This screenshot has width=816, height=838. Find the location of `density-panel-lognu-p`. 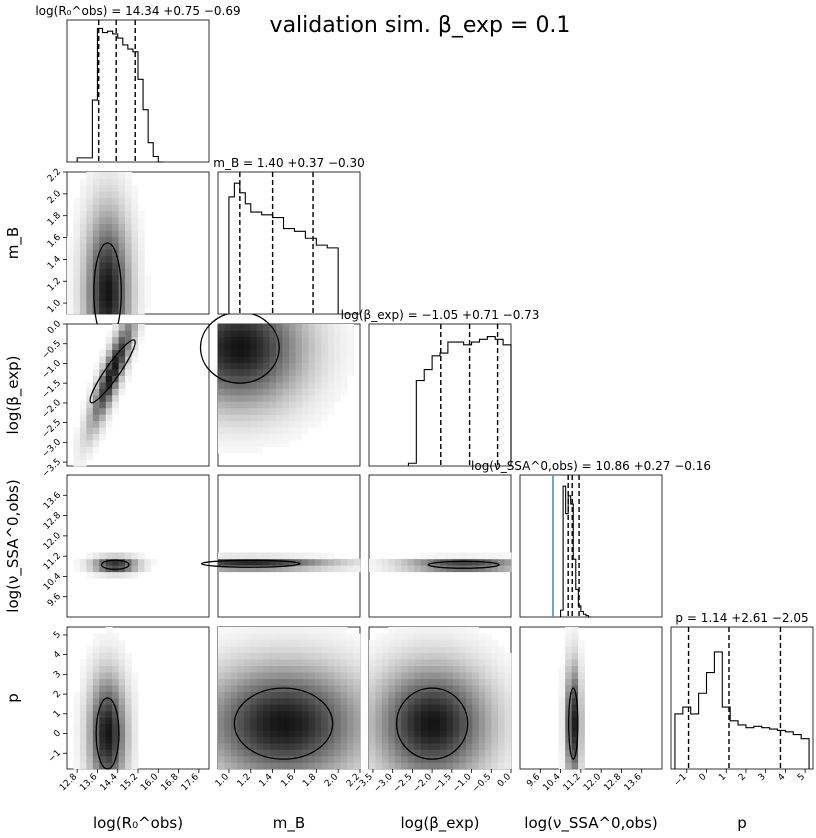

density-panel-lognu-p is located at coordinates (591, 698).